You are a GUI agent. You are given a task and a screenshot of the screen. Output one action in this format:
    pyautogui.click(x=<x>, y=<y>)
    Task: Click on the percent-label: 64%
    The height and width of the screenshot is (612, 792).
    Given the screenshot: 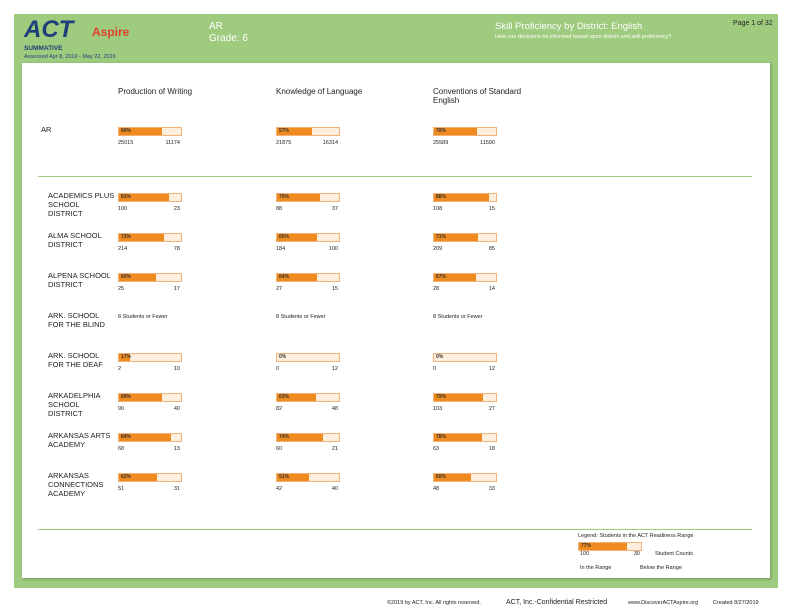 What is the action you would take?
    pyautogui.click(x=284, y=277)
    